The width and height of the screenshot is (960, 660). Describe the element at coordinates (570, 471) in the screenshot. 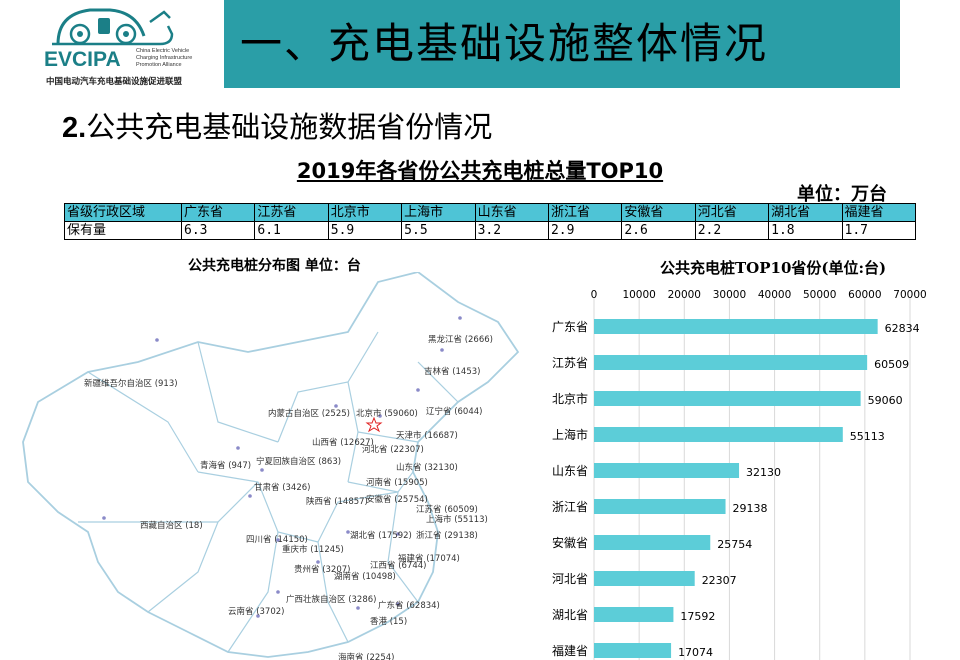

I see `chart-category-label: 山东省` at that location.